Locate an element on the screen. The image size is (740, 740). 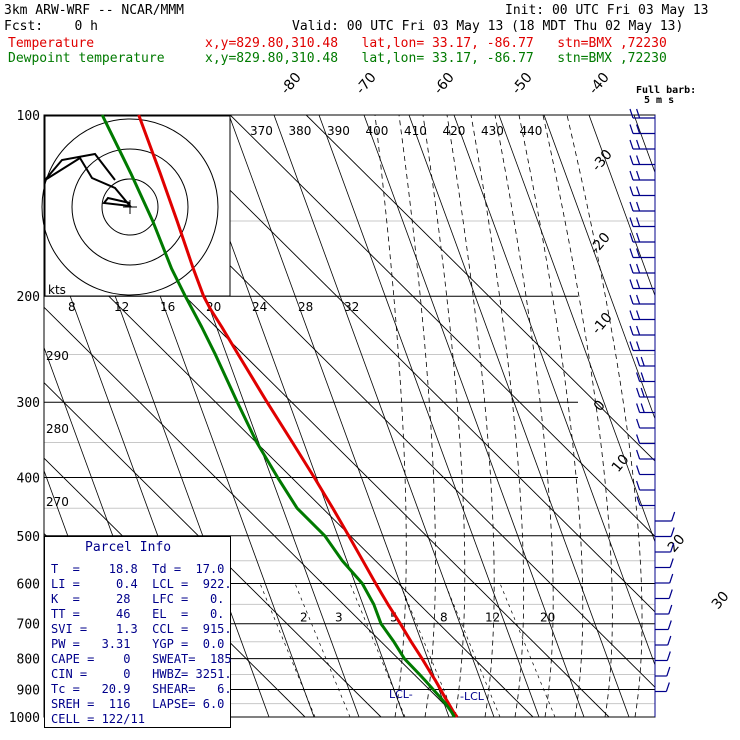
parcel-row: CAPE = 0 SWEAT= 185 is located at coordinates (141, 659).